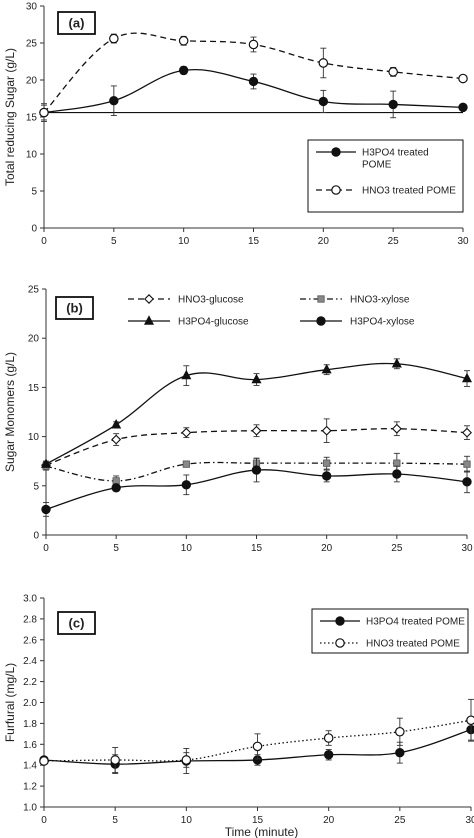  Describe the element at coordinates (30, 724) in the screenshot. I see `y-tick-label: 1.8` at that location.